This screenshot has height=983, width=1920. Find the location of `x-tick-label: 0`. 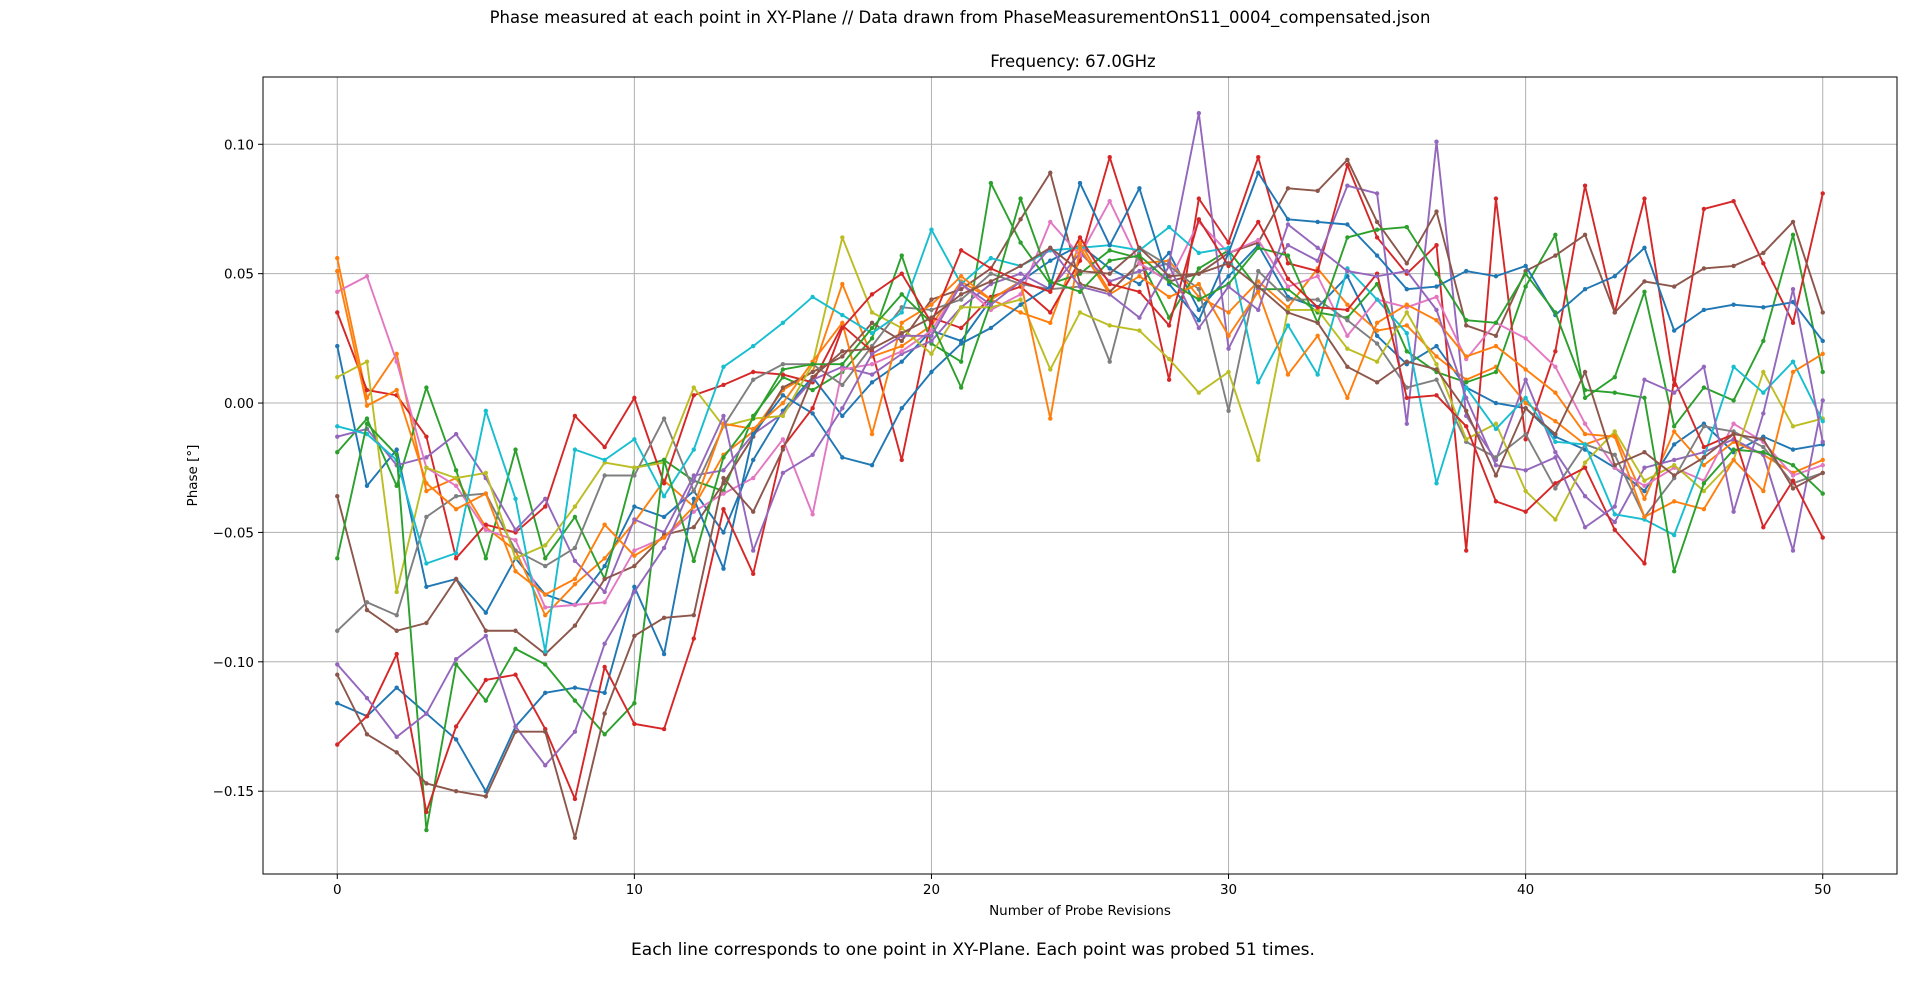

x-tick-label: 0 is located at coordinates (337, 890).